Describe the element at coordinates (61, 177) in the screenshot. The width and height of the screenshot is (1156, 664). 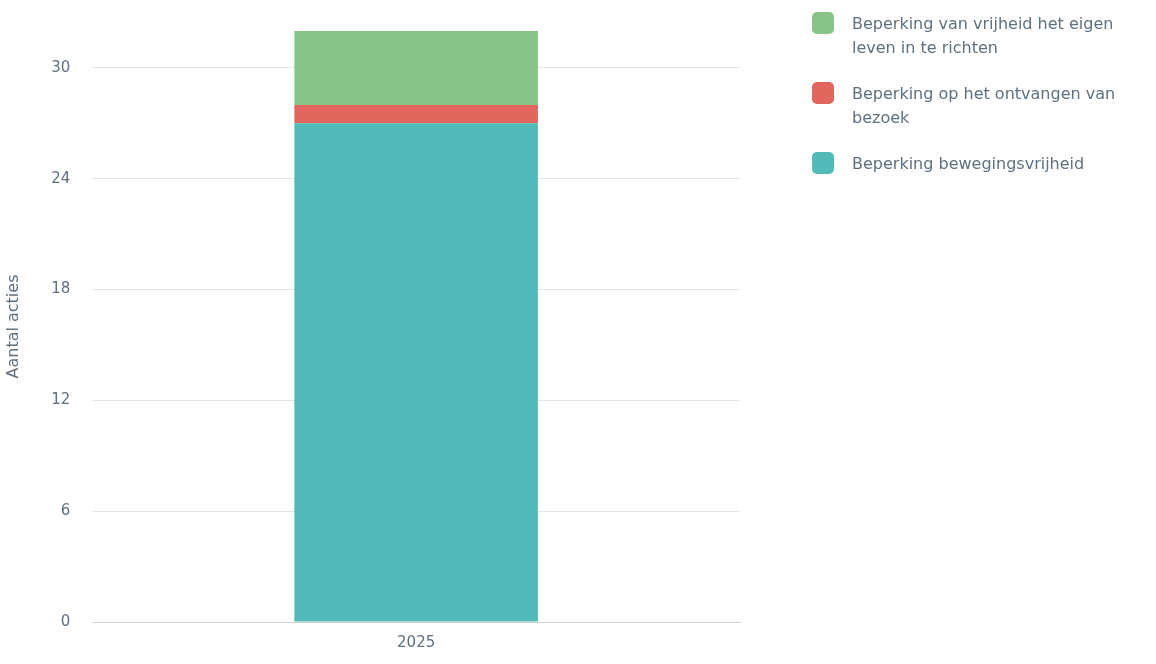
I see `y-tick-label: 24` at that location.